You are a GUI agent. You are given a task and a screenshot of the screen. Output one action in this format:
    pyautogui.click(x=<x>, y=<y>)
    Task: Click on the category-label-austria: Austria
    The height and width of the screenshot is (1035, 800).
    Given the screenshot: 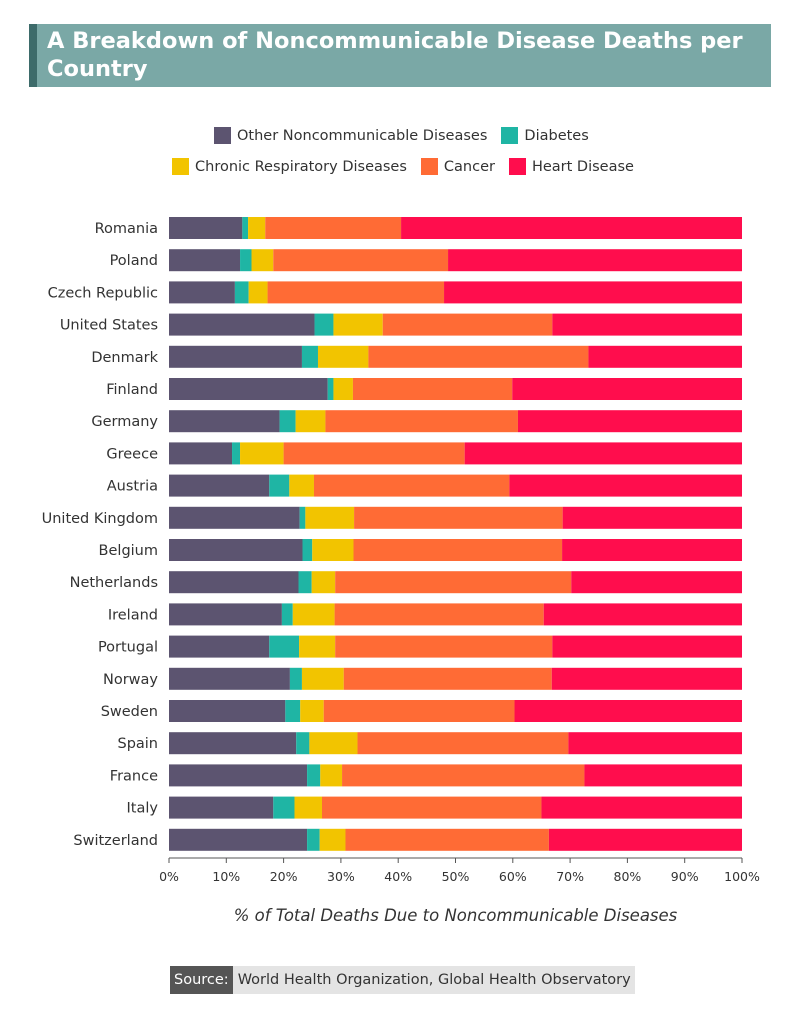 What is the action you would take?
    pyautogui.click(x=132, y=487)
    